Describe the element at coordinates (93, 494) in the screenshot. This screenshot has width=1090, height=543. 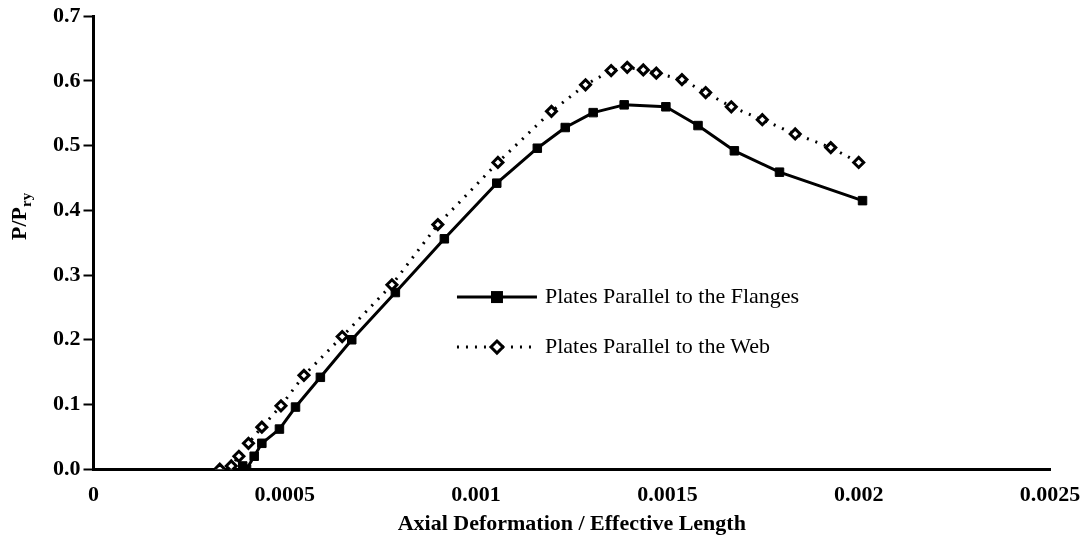
I see `x-tick-label: 0` at that location.